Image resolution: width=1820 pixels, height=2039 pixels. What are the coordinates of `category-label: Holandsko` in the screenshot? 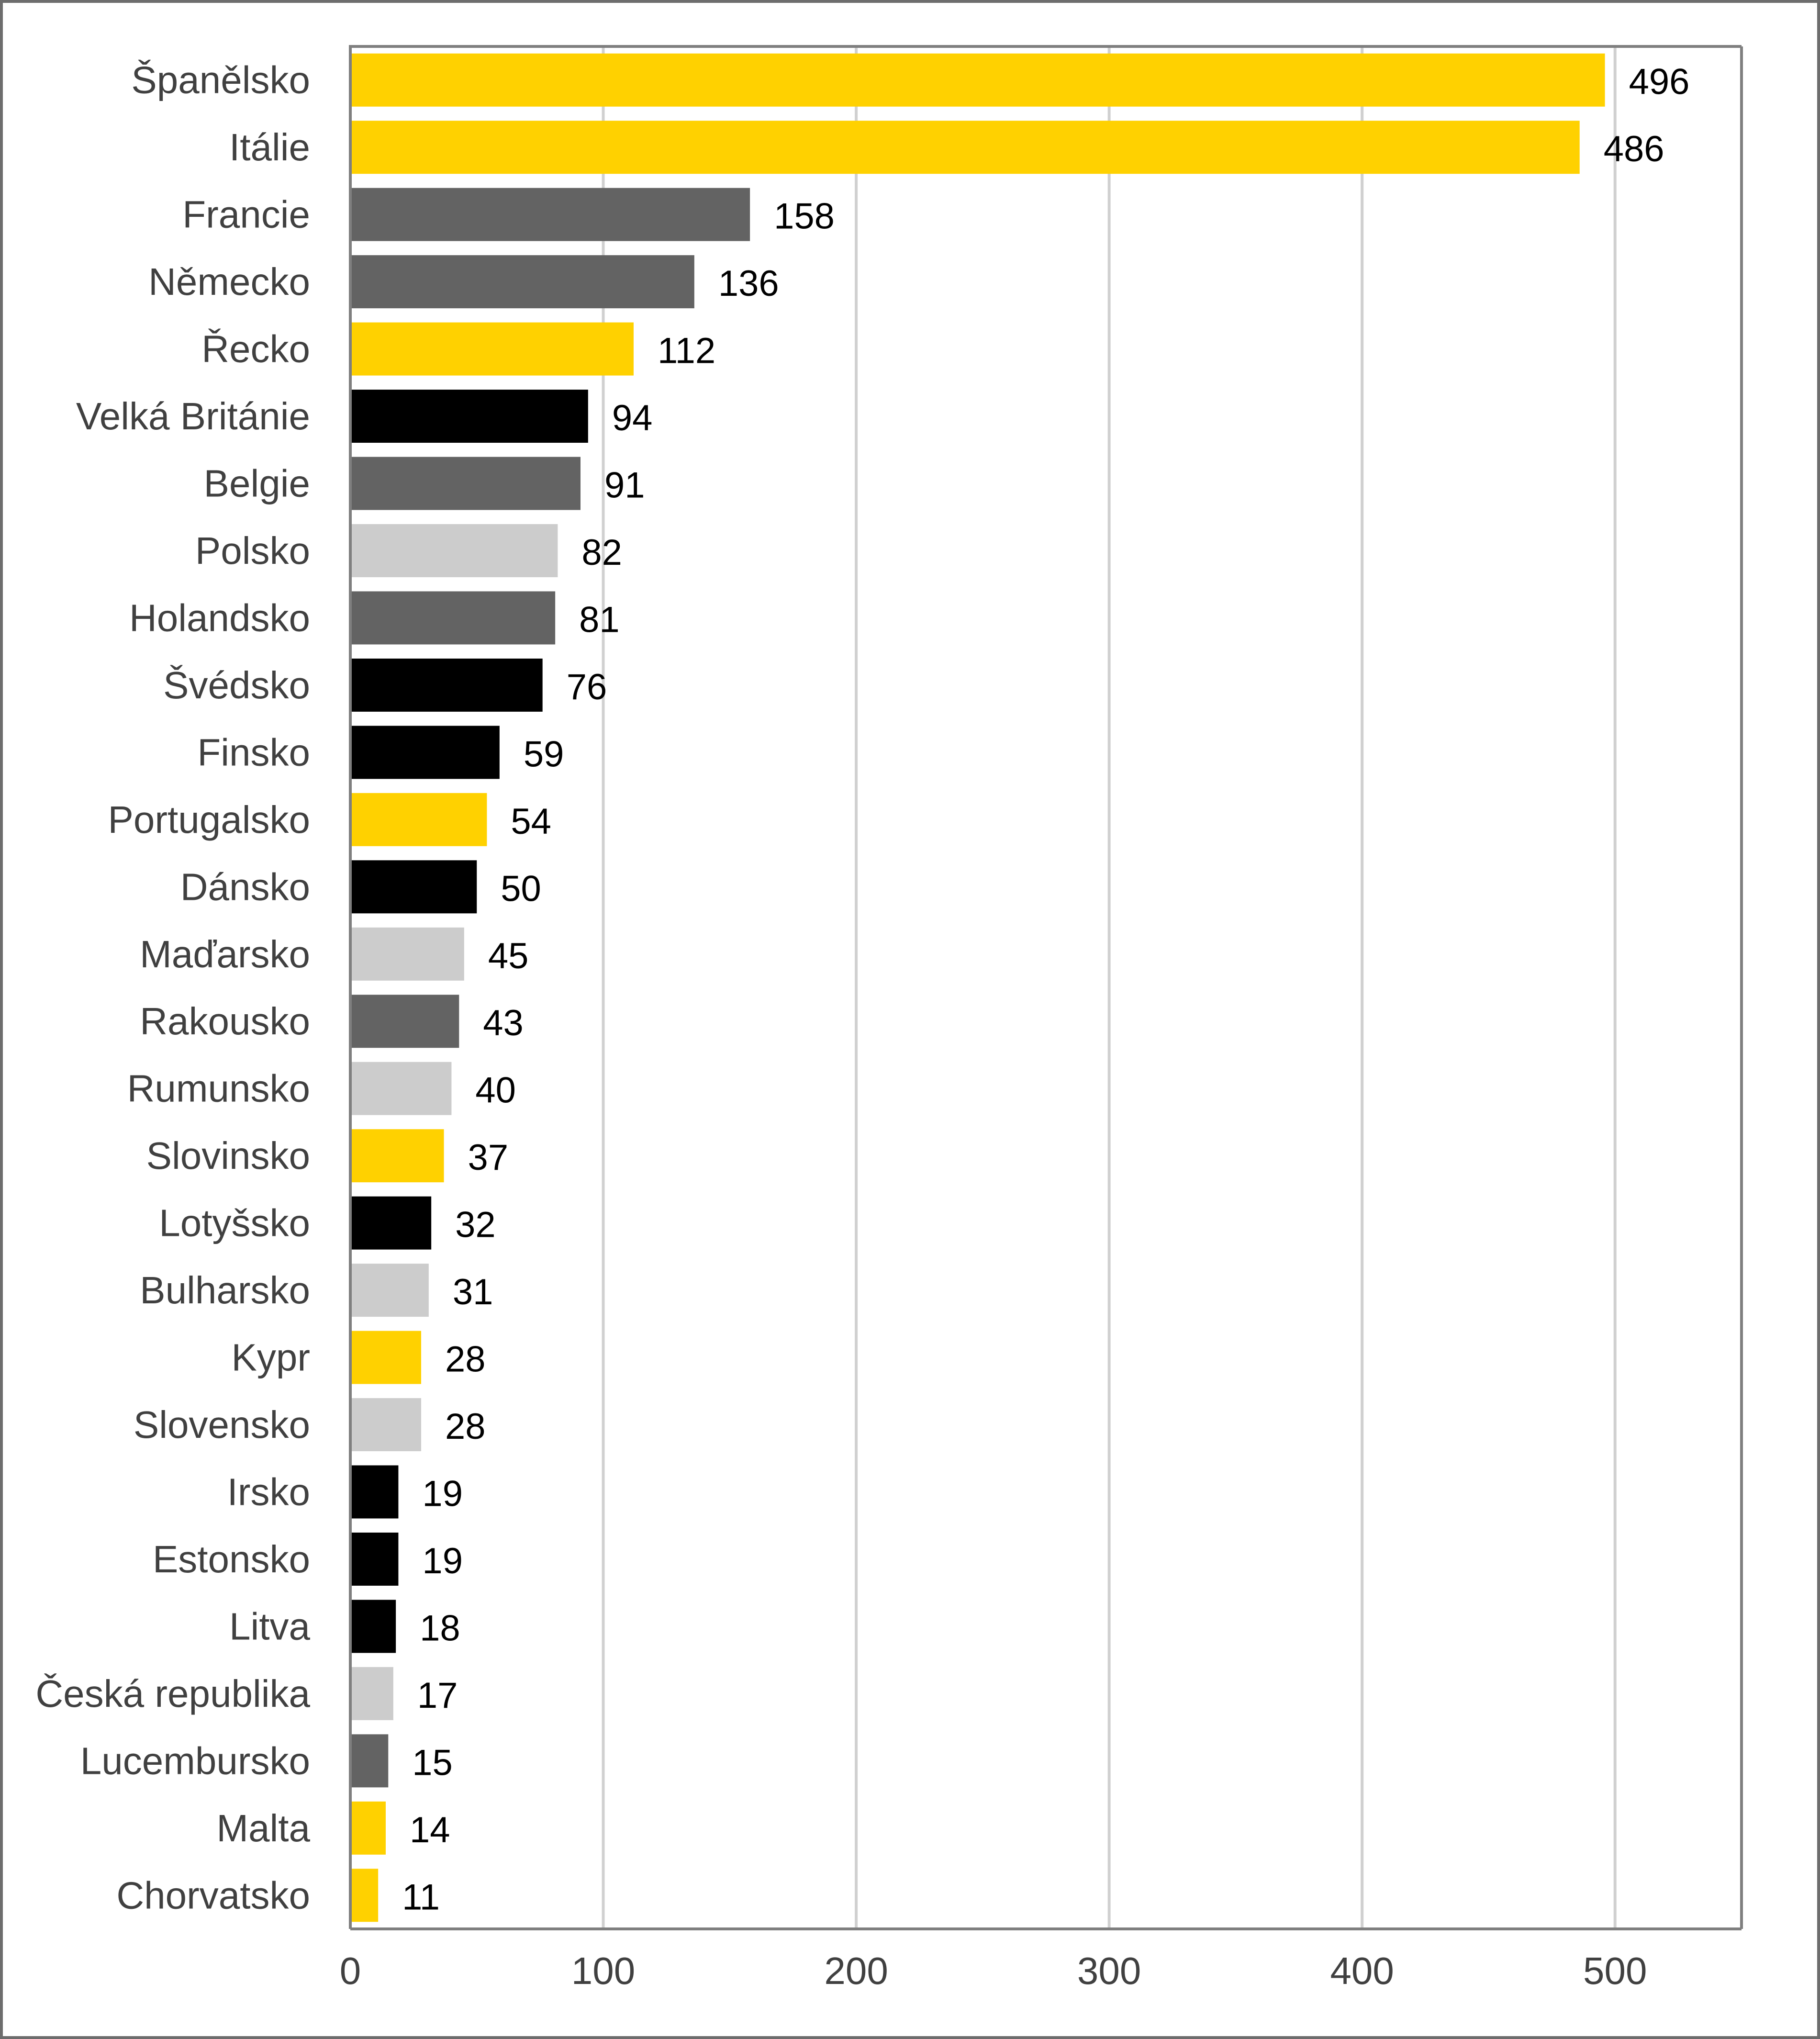 It's located at (219, 617).